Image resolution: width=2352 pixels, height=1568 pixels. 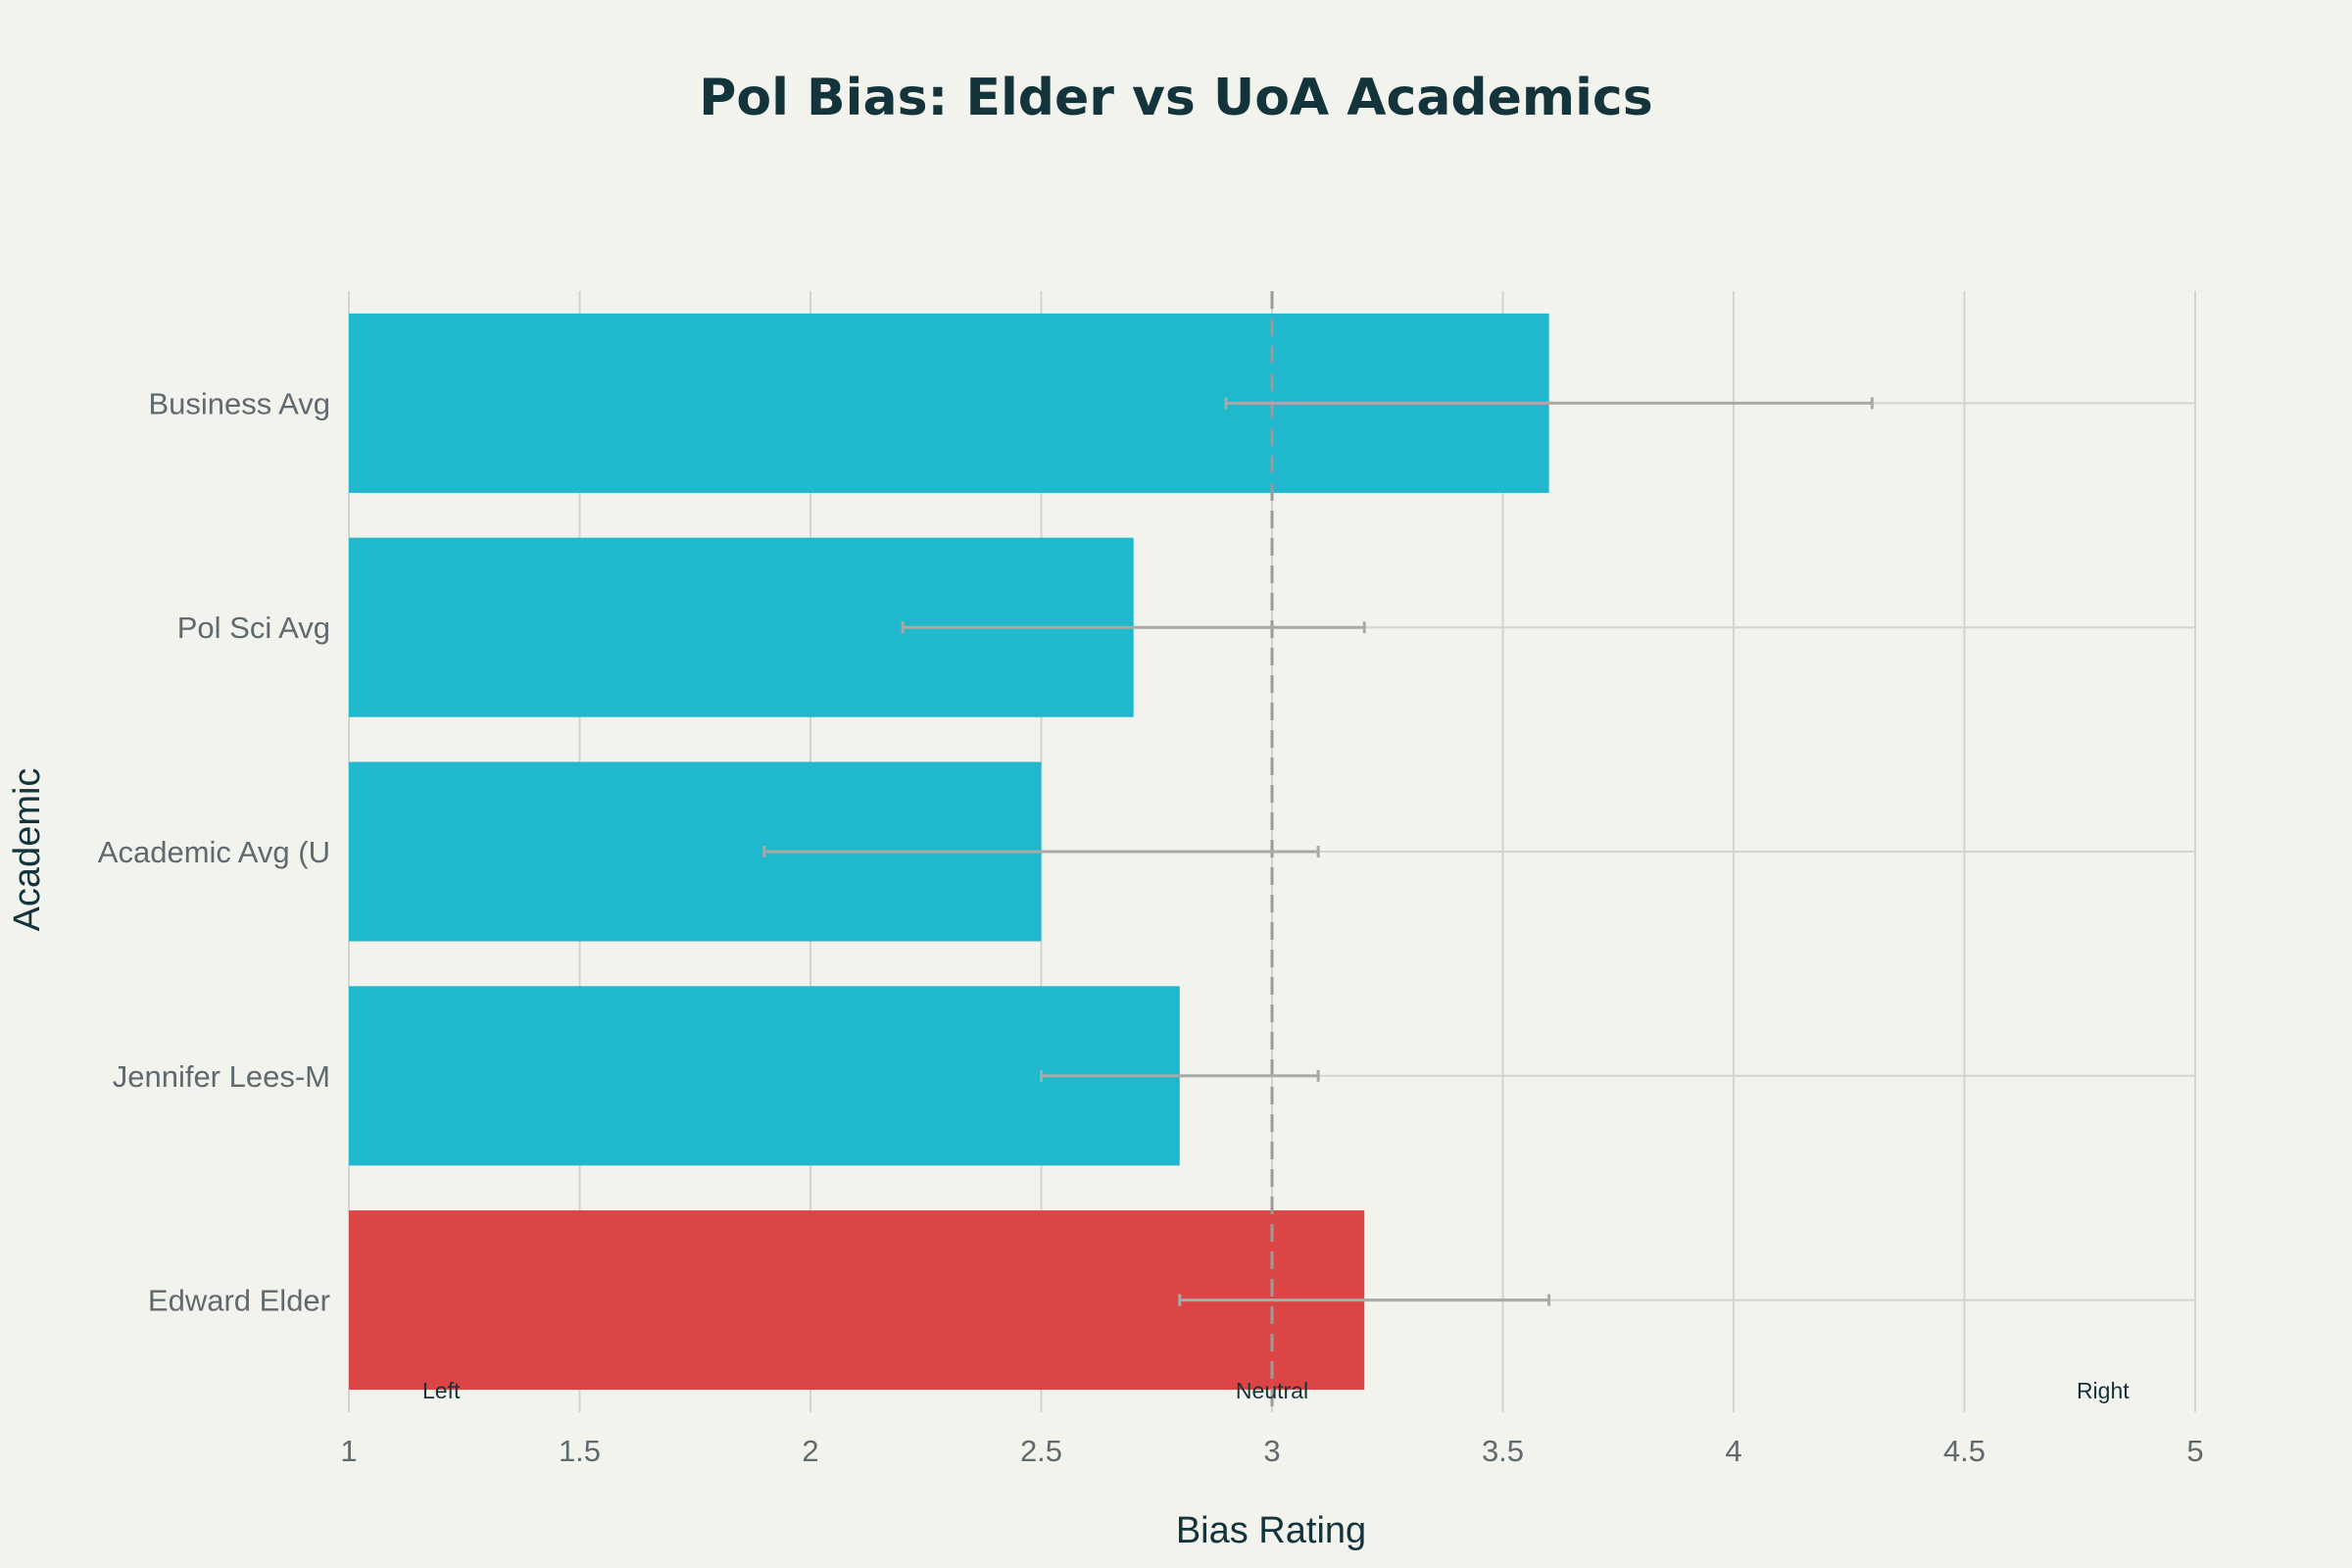 I want to click on chart-title: Pol Bias: Elder vs UoA Academics, so click(x=1175, y=98).